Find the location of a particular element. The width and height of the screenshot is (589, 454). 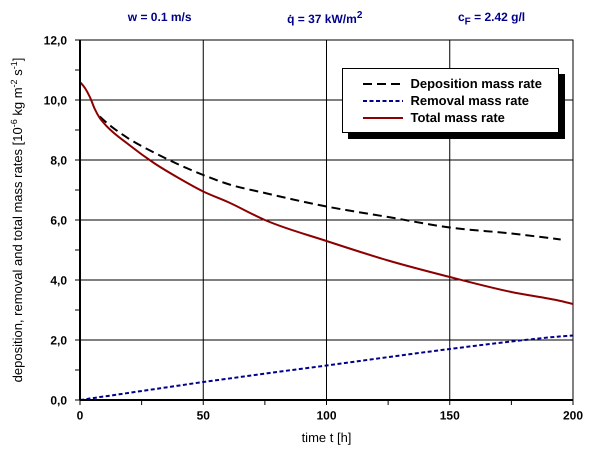

text: q̇ = 37 kW/m$^{2}$ is located at coordinates (324, 18).